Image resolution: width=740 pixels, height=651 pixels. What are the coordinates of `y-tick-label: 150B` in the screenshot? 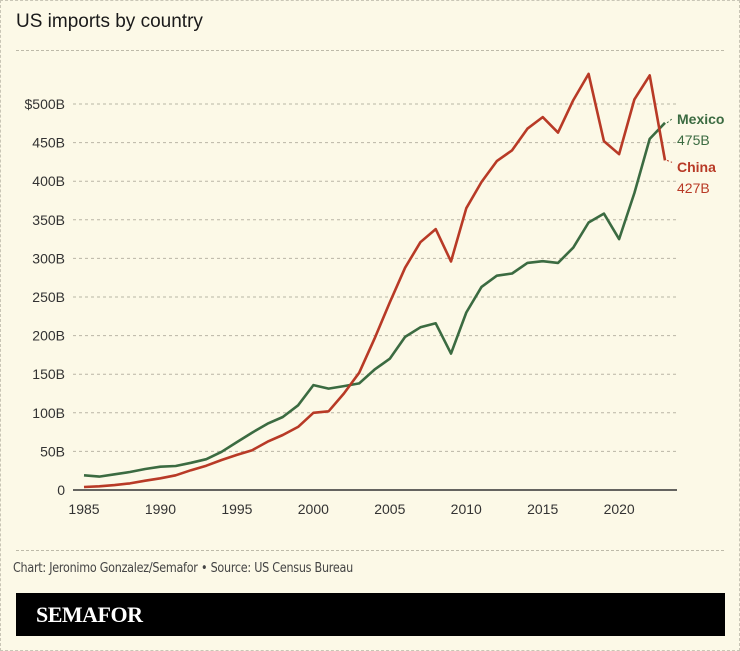 It's located at (48, 374).